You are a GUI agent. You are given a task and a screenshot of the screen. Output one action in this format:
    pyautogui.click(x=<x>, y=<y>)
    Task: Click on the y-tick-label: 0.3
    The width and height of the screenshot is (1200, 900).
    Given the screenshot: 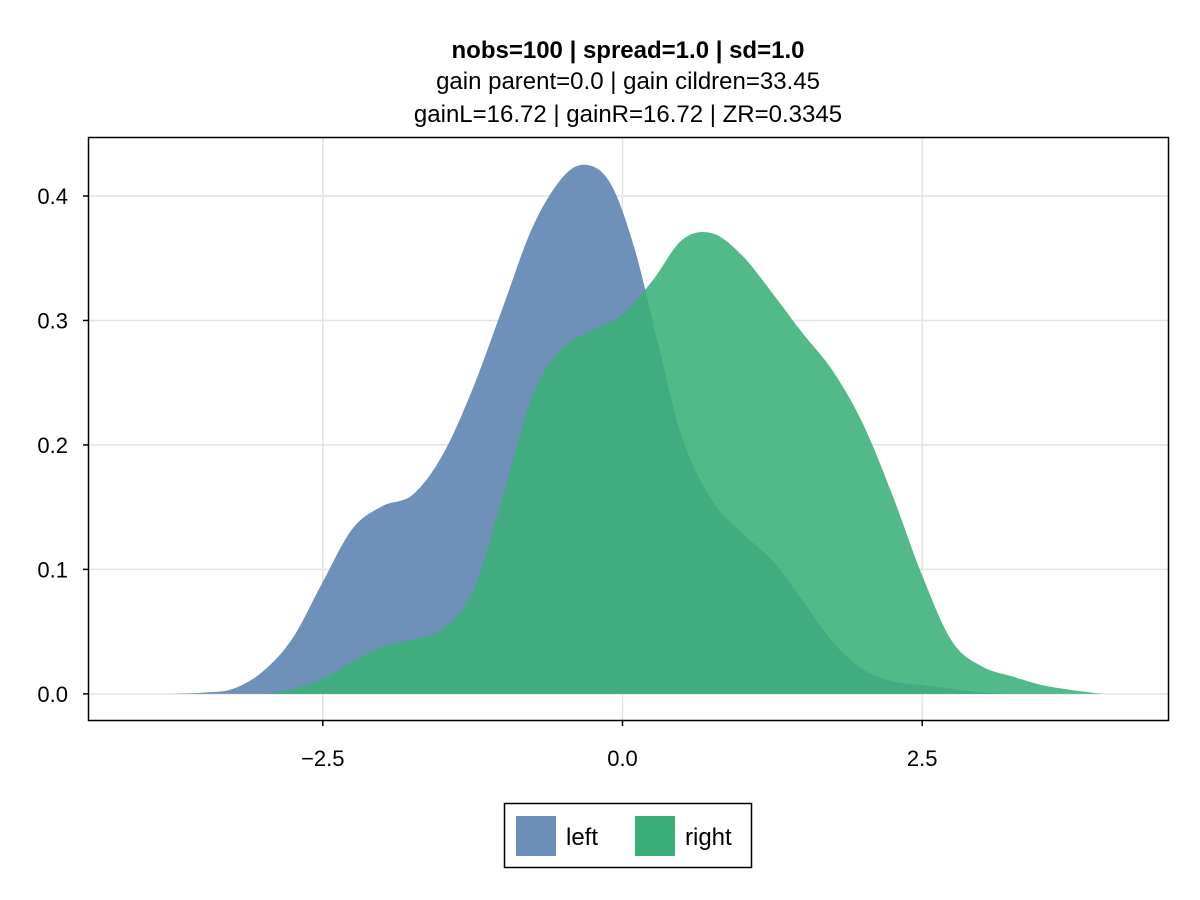 What is the action you would take?
    pyautogui.click(x=52, y=320)
    